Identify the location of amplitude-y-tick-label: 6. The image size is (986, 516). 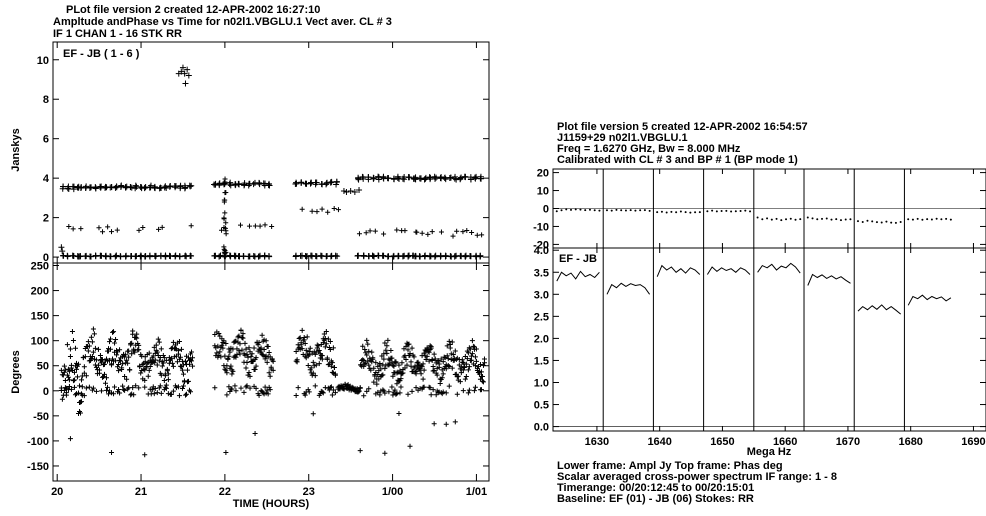
(46, 140).